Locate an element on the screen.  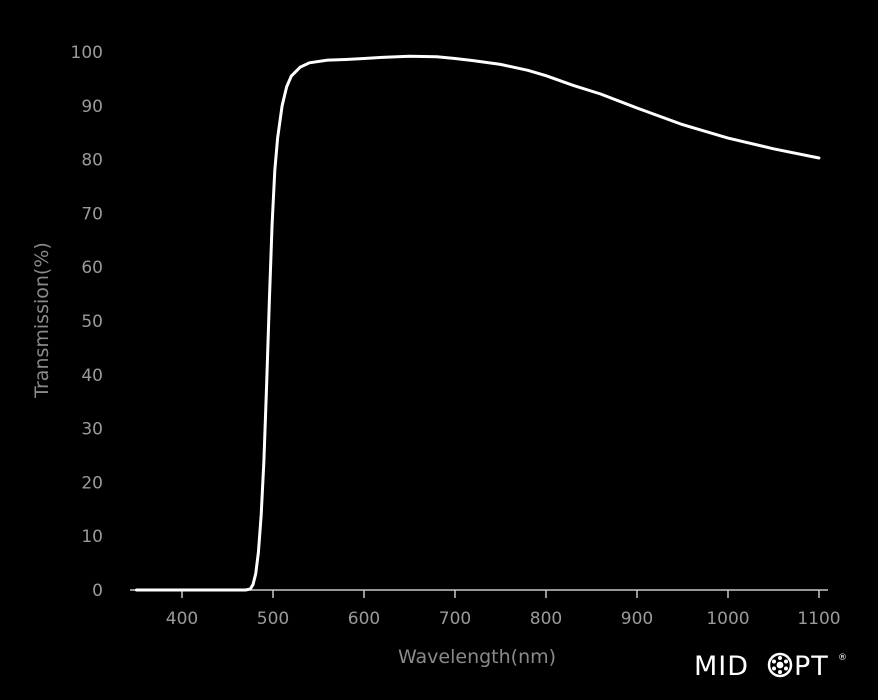
y-tick-label: 40 is located at coordinates (92, 376).